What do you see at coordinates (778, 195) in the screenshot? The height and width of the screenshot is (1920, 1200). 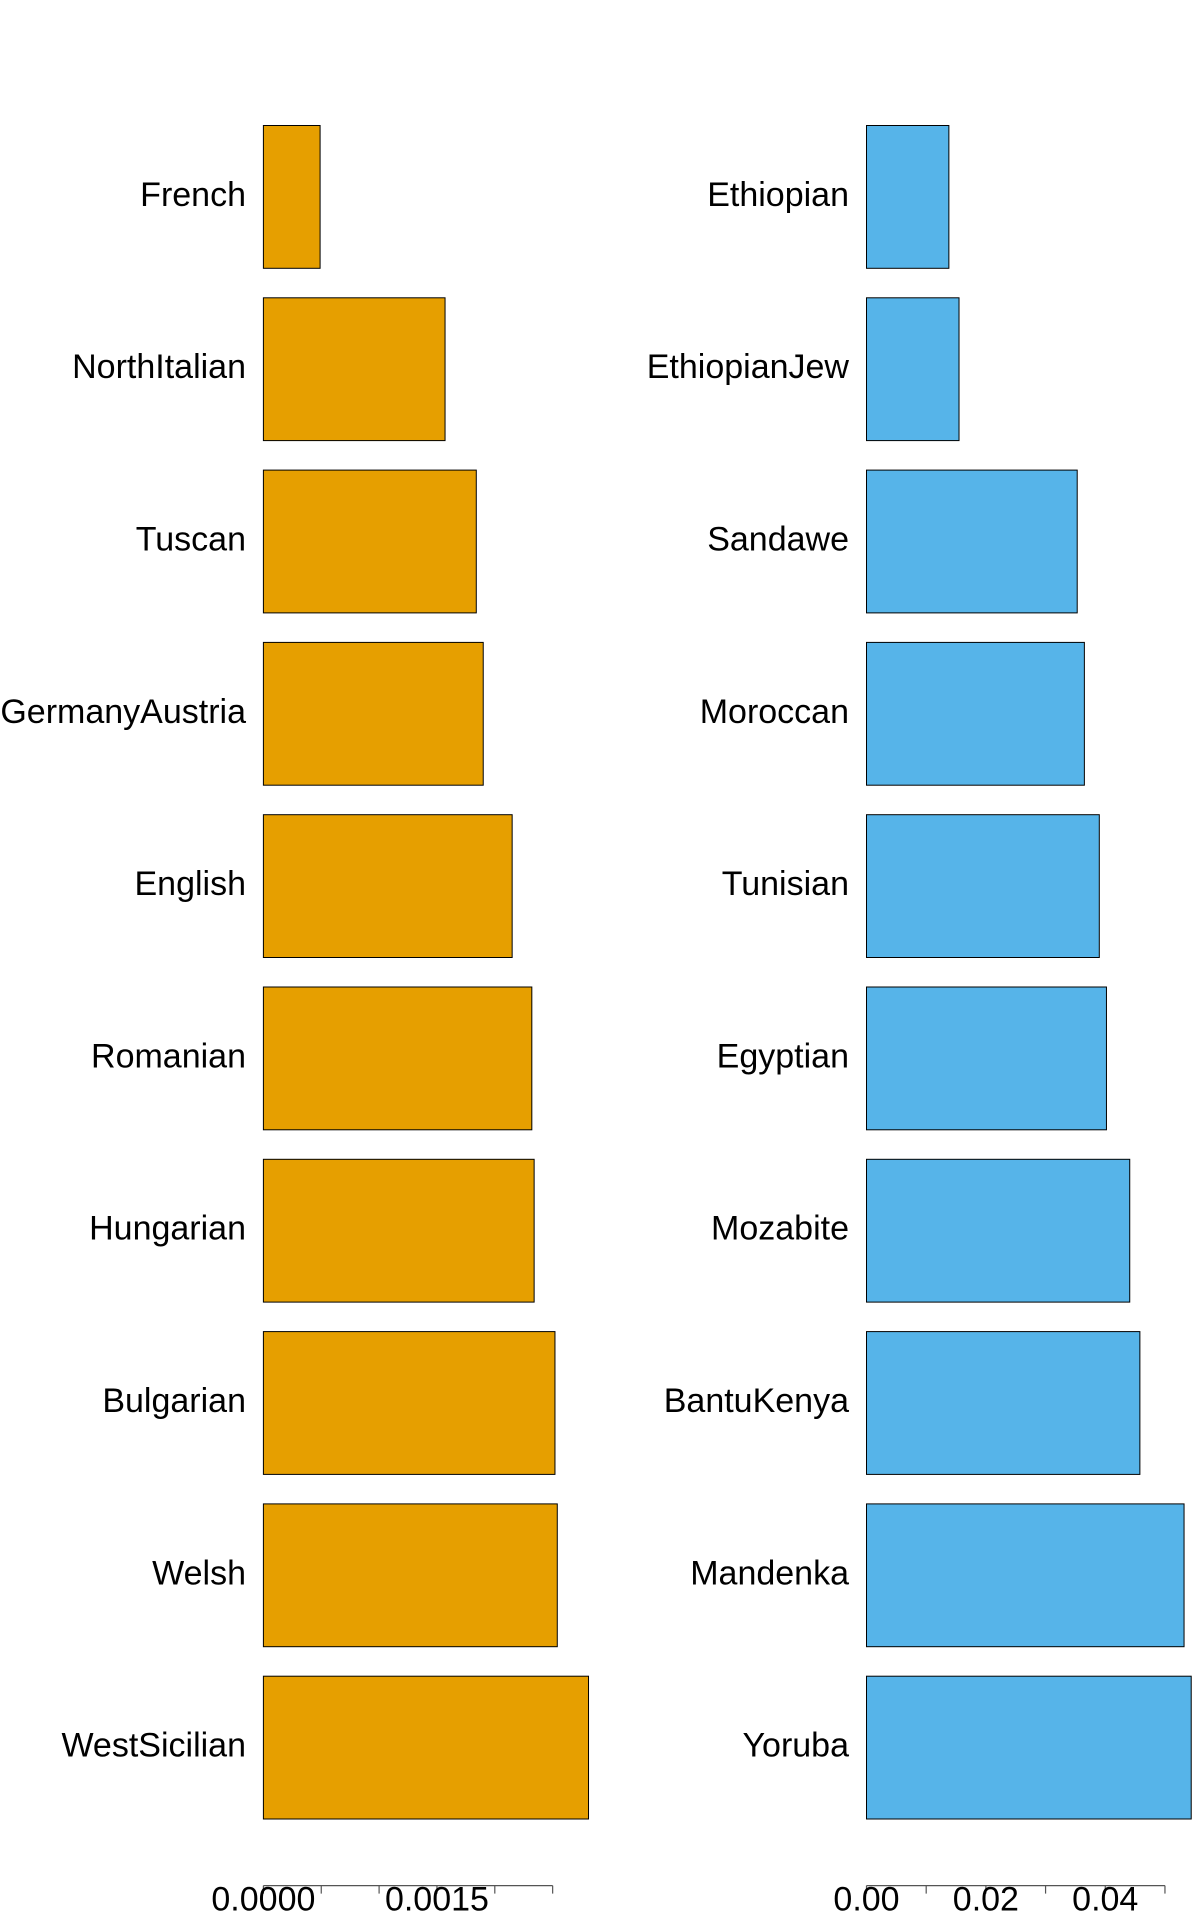 I see `category-label: Ethiopian` at bounding box center [778, 195].